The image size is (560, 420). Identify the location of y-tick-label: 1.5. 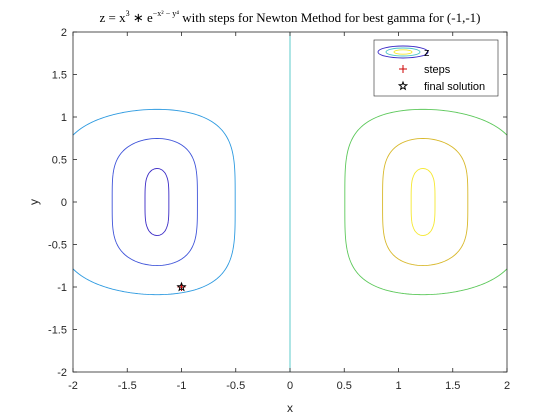
(59, 76).